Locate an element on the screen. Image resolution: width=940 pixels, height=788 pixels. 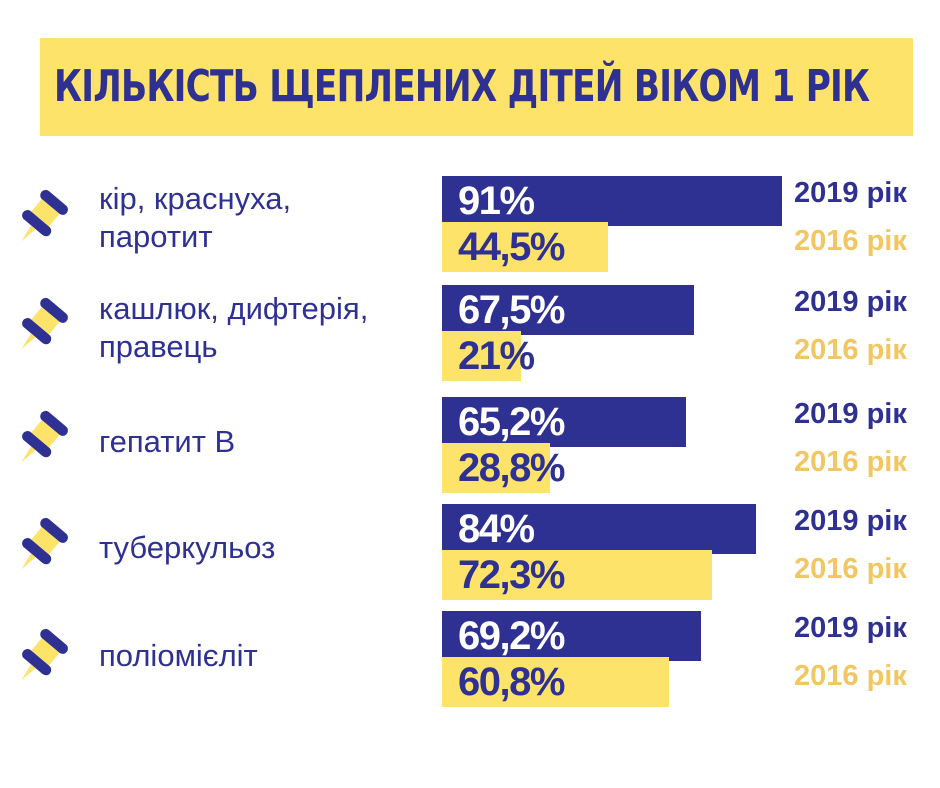
data-label-2016: 28,8% is located at coordinates (511, 468).